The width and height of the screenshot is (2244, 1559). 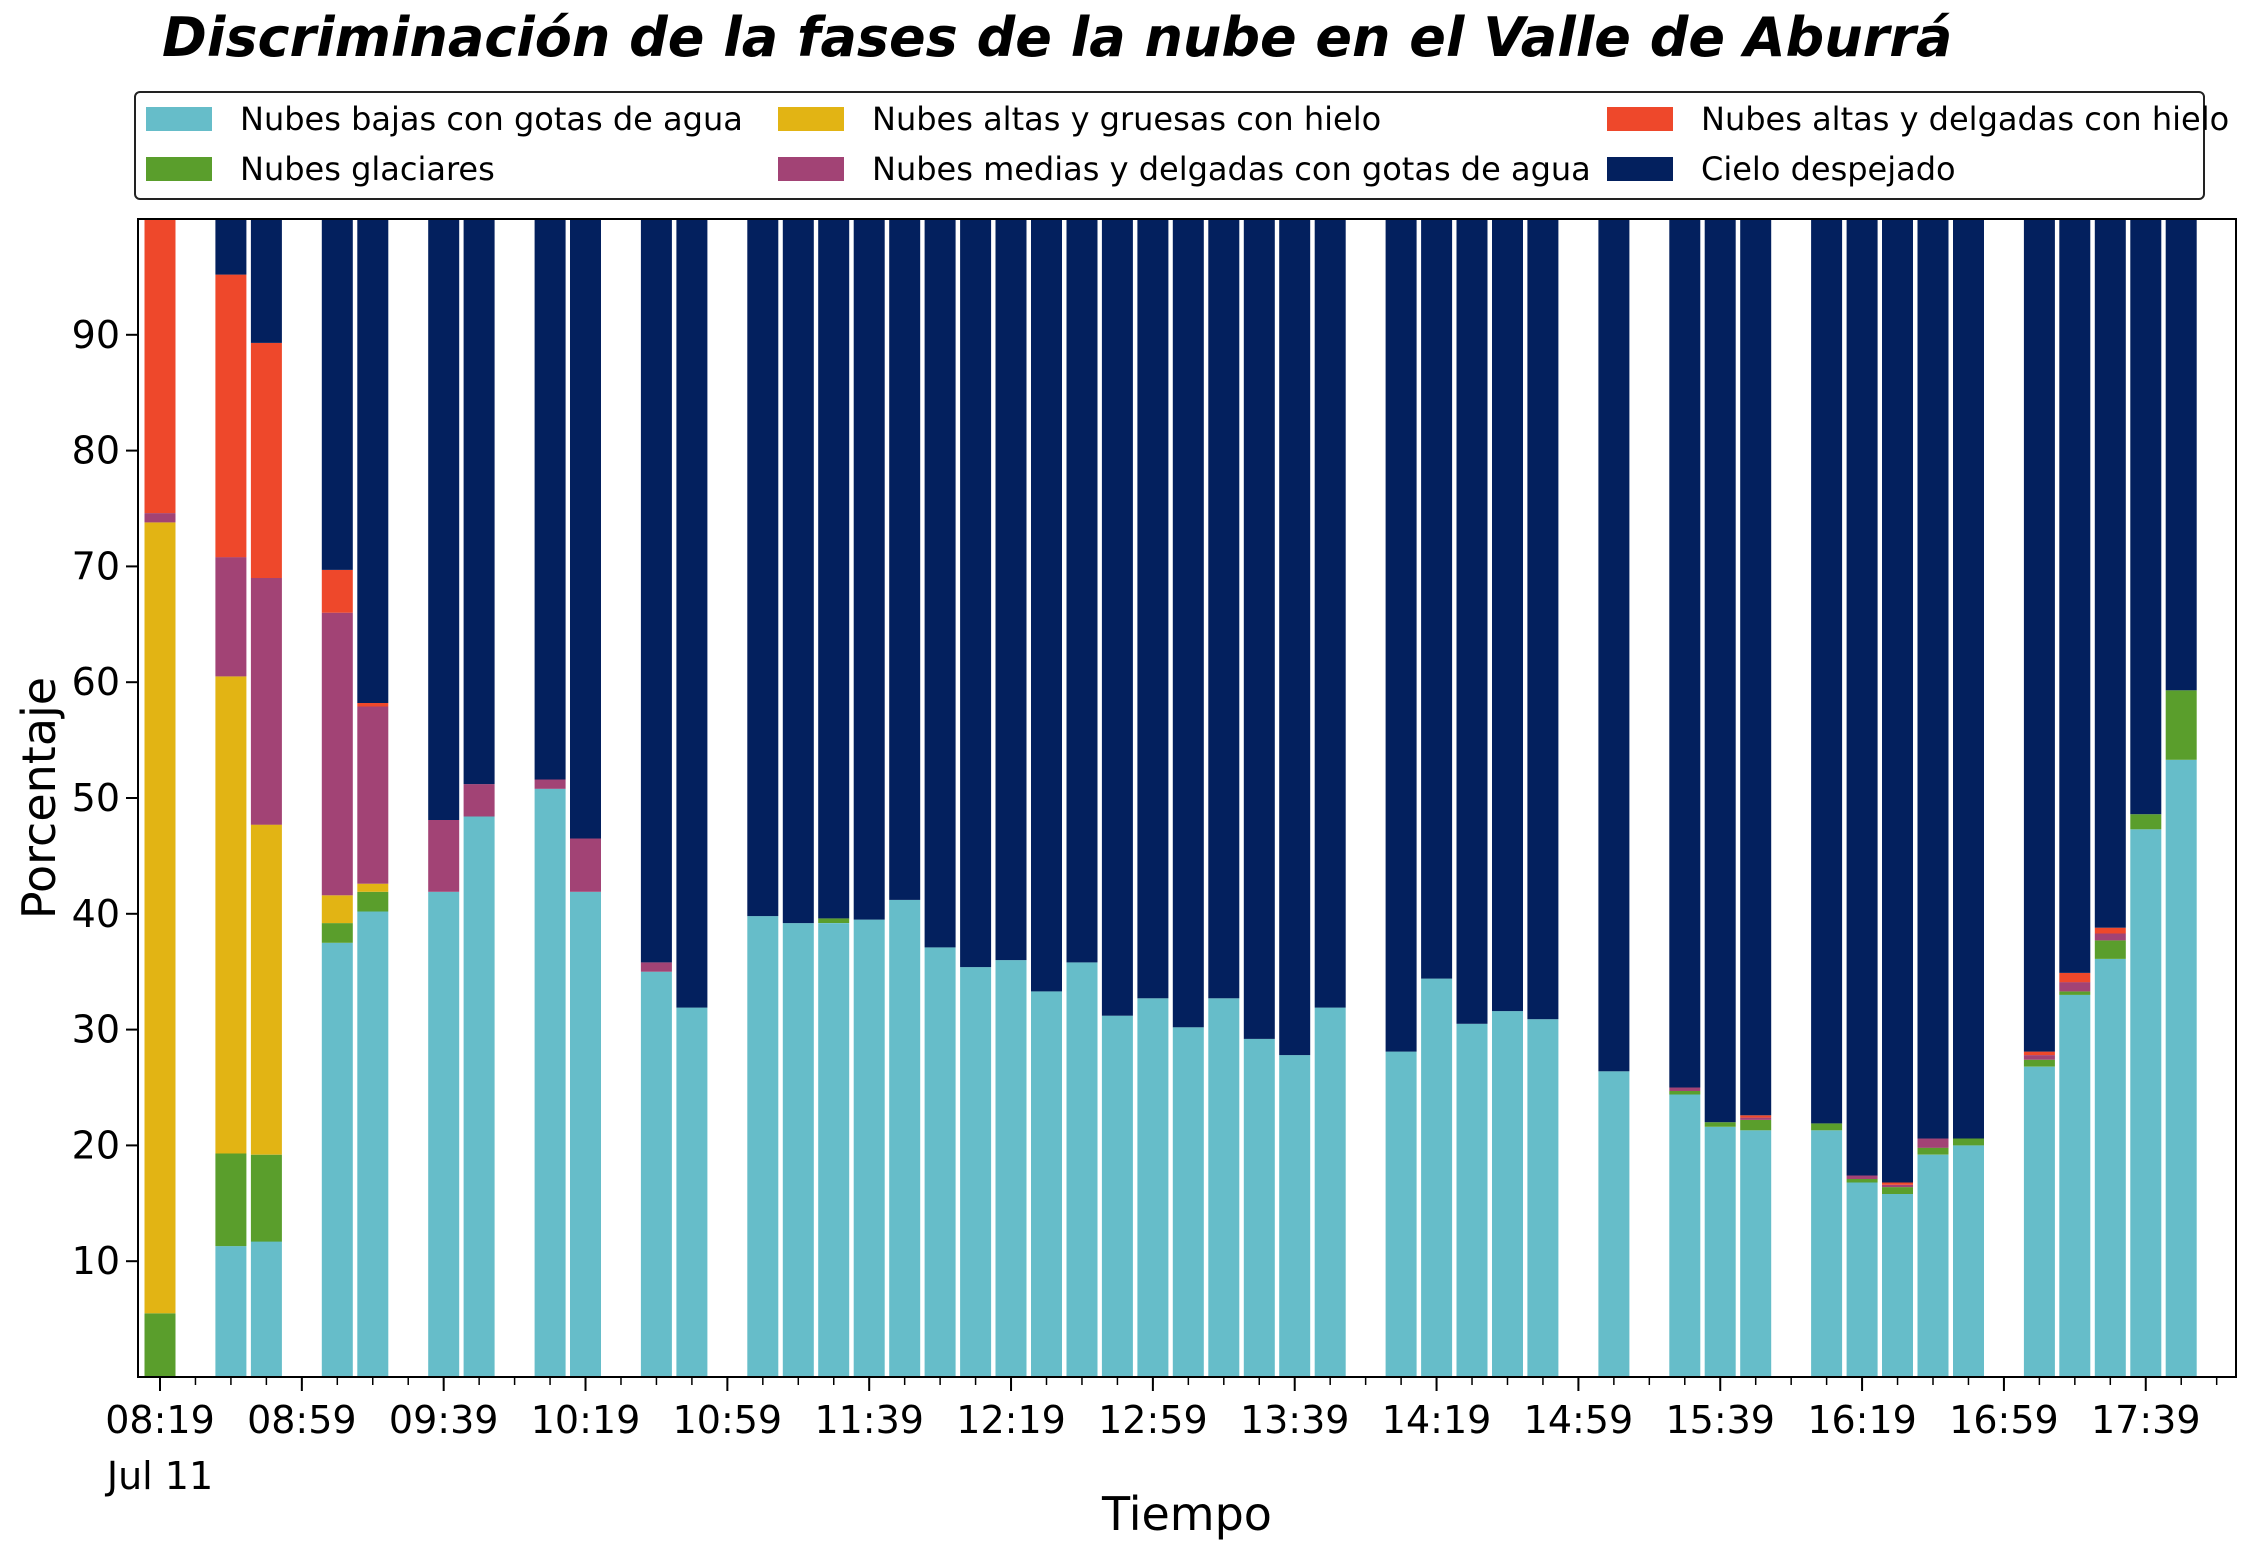 I want to click on y-tick-label: 50, so click(x=96, y=798).